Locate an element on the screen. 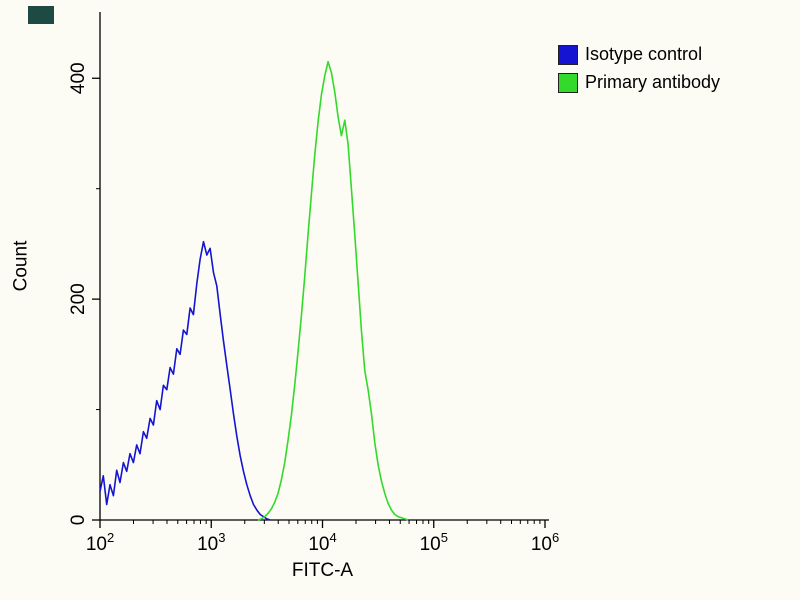 The image size is (800, 600). legend-swatch-isotype-control is located at coordinates (568, 54).